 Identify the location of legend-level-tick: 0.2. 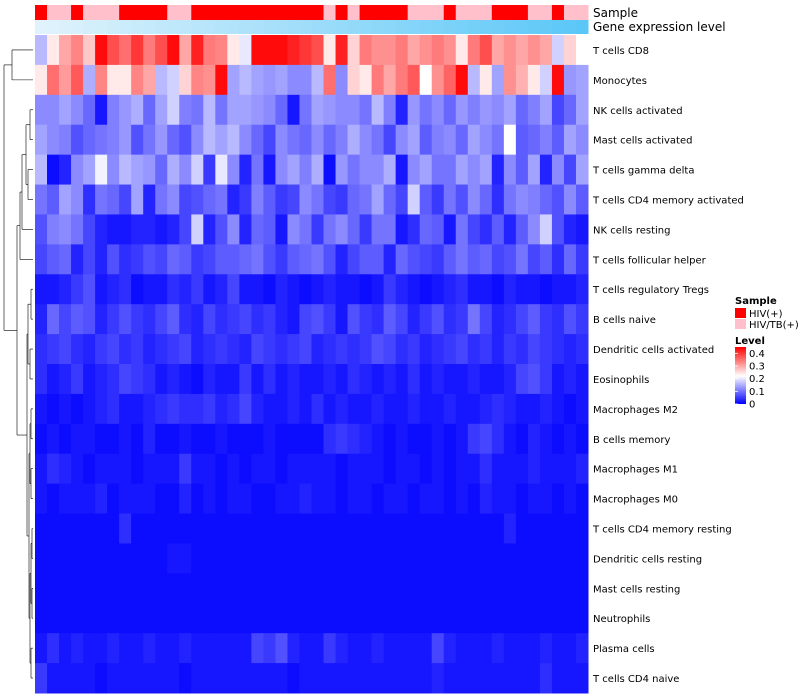
(757, 379).